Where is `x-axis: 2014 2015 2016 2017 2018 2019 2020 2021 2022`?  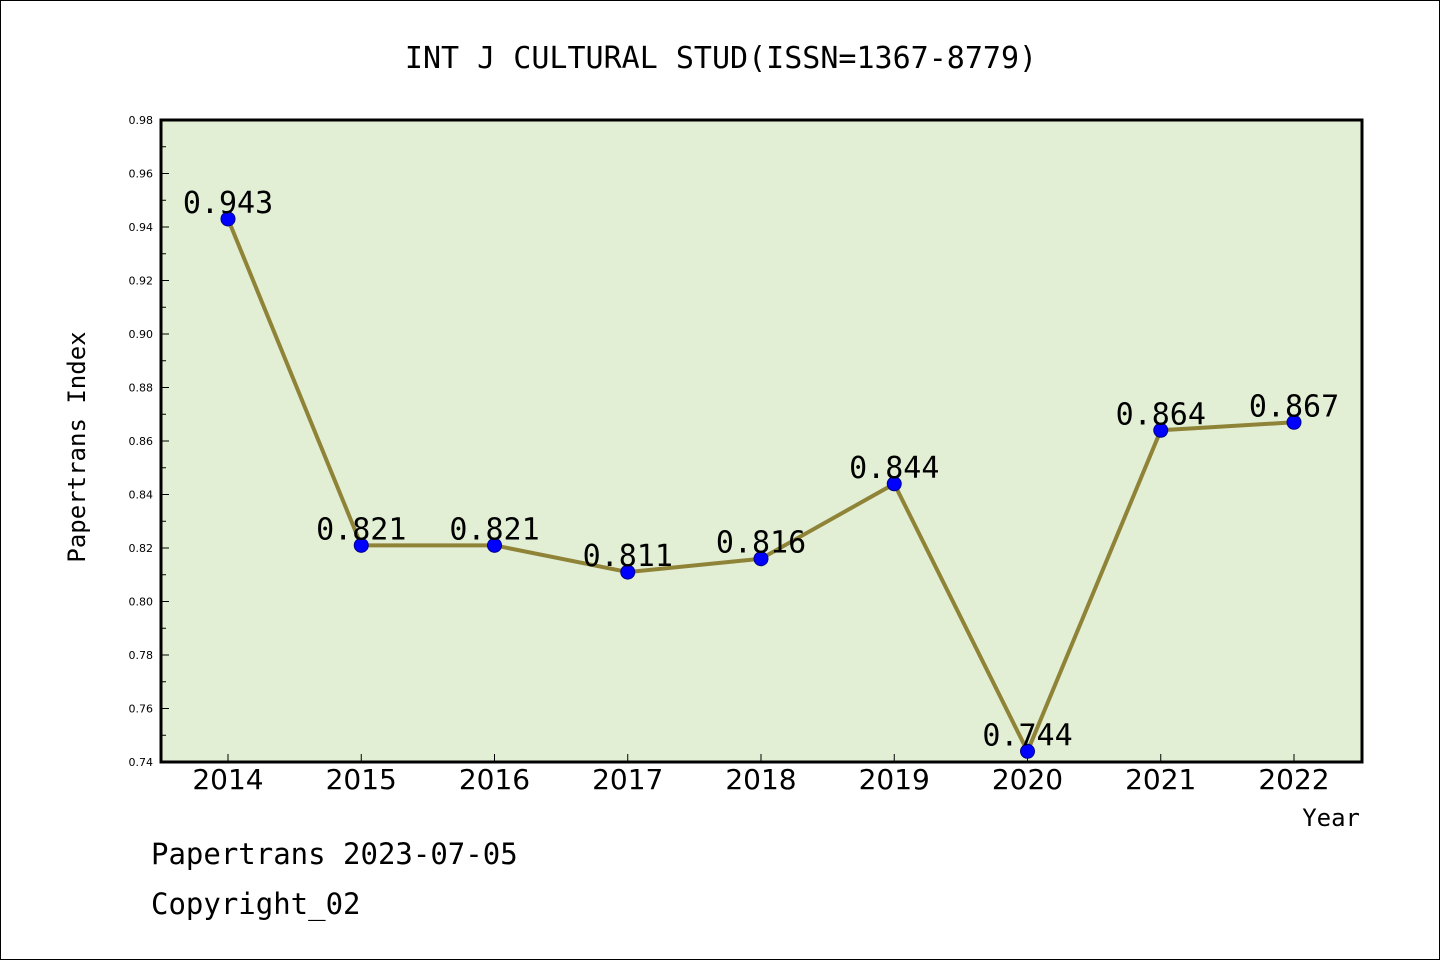
x-axis: 2014 2015 2016 2017 2018 2019 2020 2021 2022 is located at coordinates (761, 775).